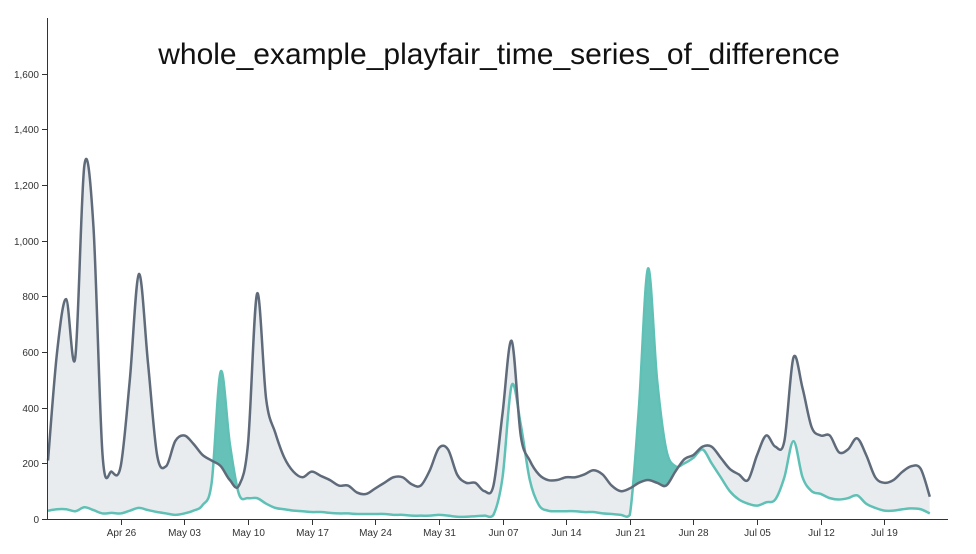 Image resolution: width=976 pixels, height=554 pixels. What do you see at coordinates (884, 533) in the screenshot?
I see `x-tick-label: Jul 19` at bounding box center [884, 533].